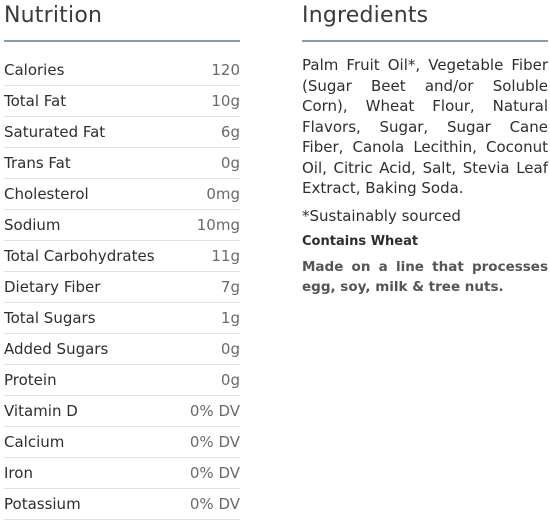 The image size is (550, 520). What do you see at coordinates (223, 194) in the screenshot?
I see `nutrient-value: 0mg` at bounding box center [223, 194].